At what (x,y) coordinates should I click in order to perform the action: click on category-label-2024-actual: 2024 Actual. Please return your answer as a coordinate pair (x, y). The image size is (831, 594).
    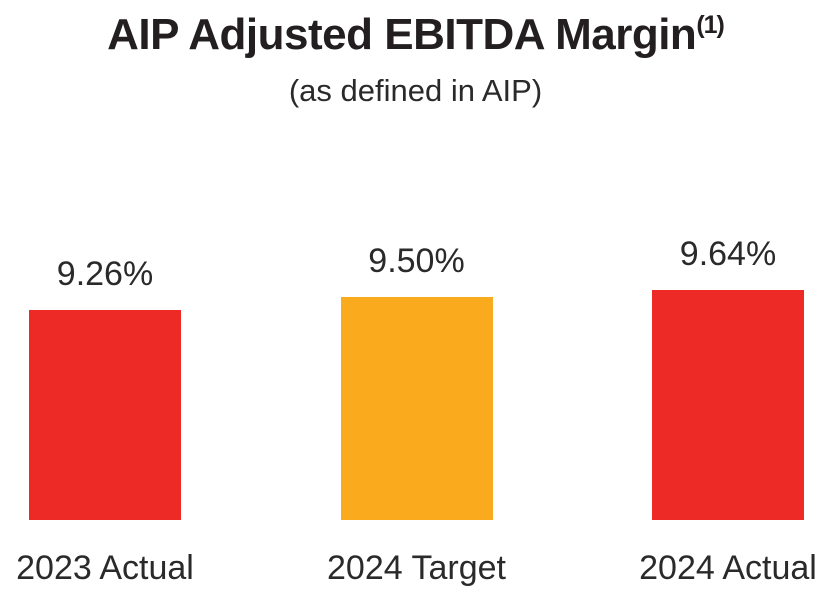
    Looking at the image, I should click on (728, 568).